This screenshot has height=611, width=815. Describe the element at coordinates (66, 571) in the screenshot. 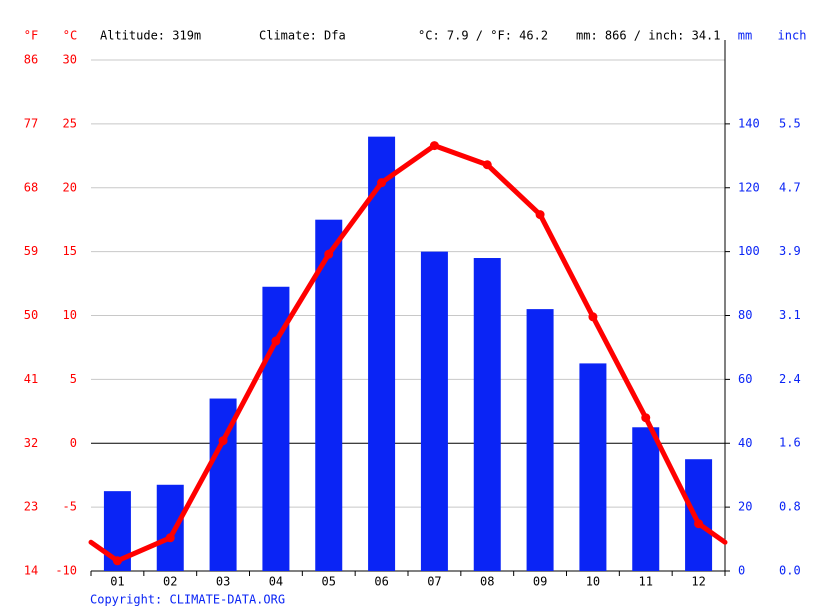

I see `c-tick-label: -10` at that location.